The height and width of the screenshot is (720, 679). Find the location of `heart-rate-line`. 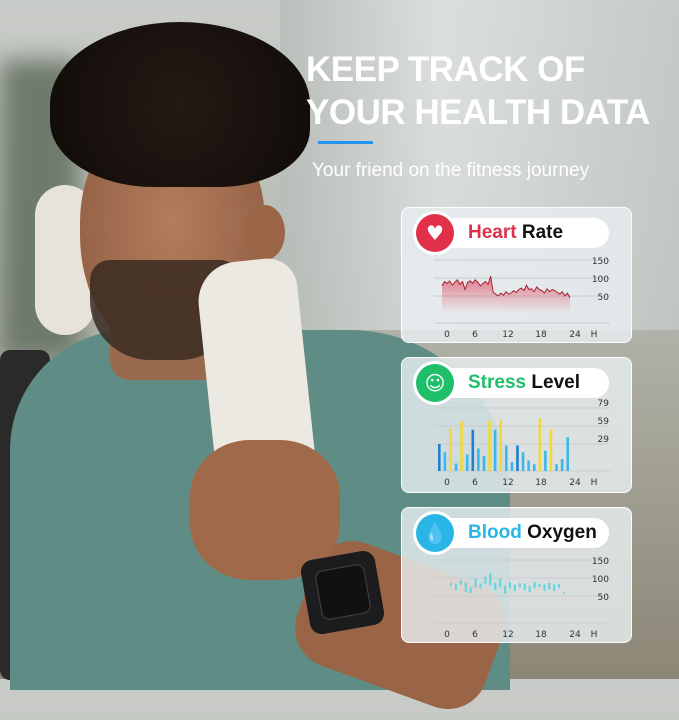

heart-rate-line is located at coordinates (506, 287).